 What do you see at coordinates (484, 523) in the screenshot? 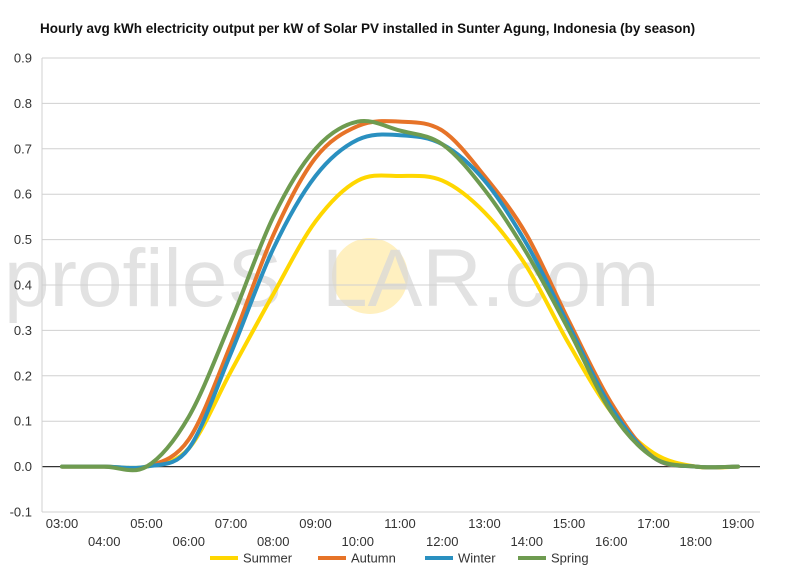
I see `x-tick-label: 13:00` at bounding box center [484, 523].